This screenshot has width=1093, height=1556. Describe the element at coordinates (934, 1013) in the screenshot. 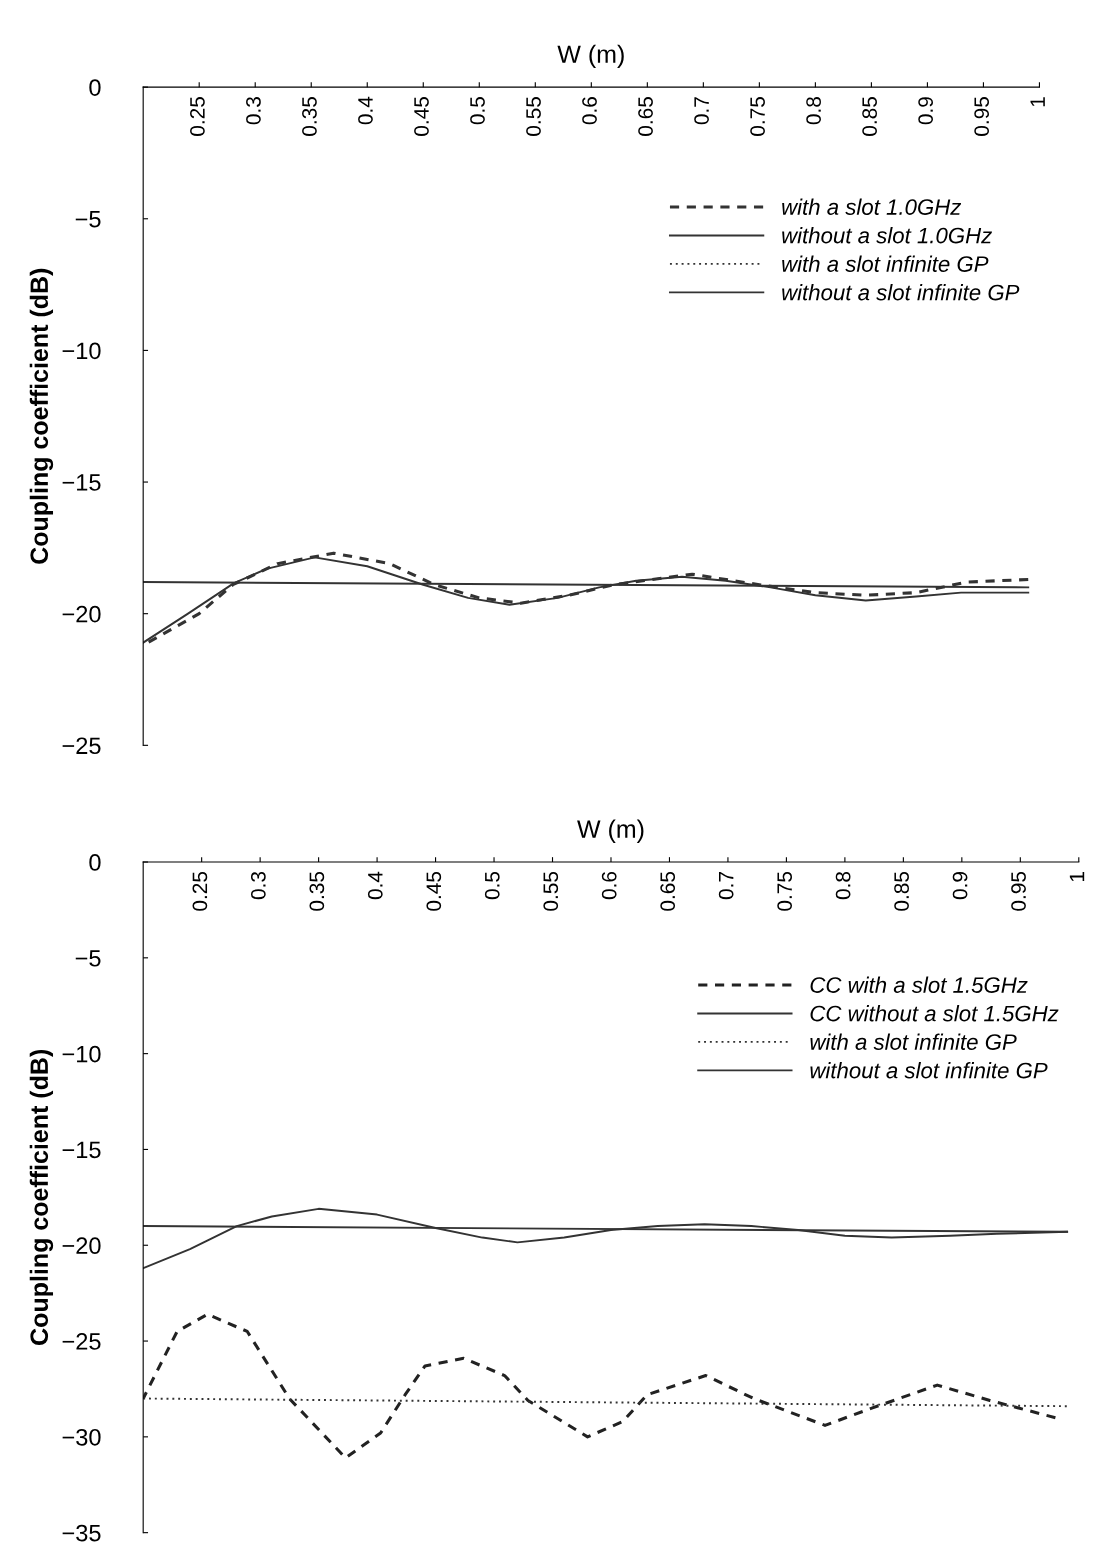

I see `legend-label: CC without a slot 1.5GHz` at that location.